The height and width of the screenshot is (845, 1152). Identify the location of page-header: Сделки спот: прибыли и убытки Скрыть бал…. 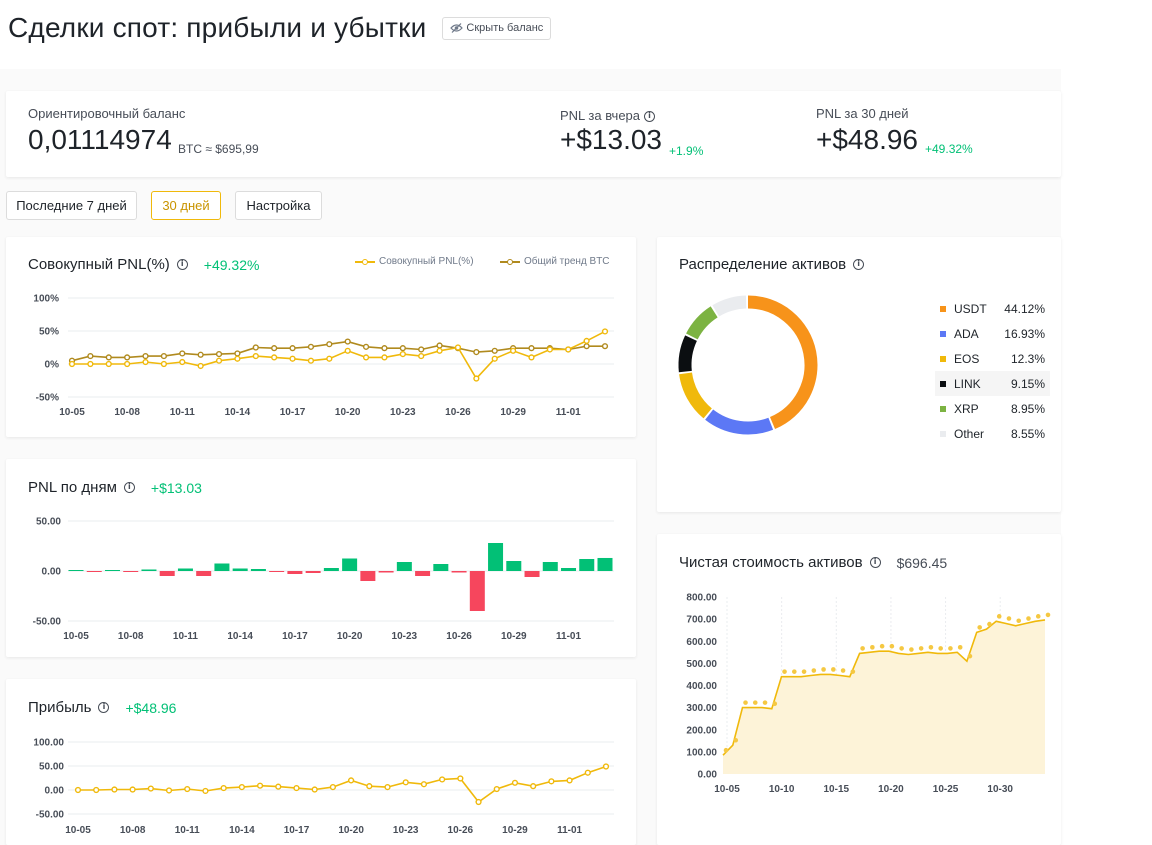
(280, 28).